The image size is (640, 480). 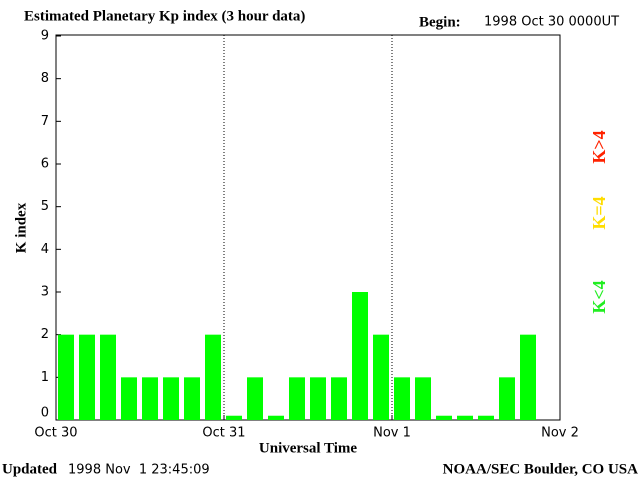 What do you see at coordinates (440, 22) in the screenshot?
I see `begin-label: Begin:` at bounding box center [440, 22].